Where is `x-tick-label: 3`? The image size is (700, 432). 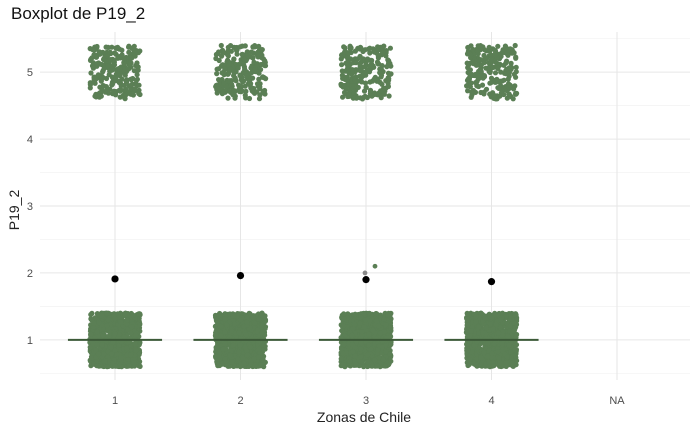
x-tick-label: 3 is located at coordinates (366, 401).